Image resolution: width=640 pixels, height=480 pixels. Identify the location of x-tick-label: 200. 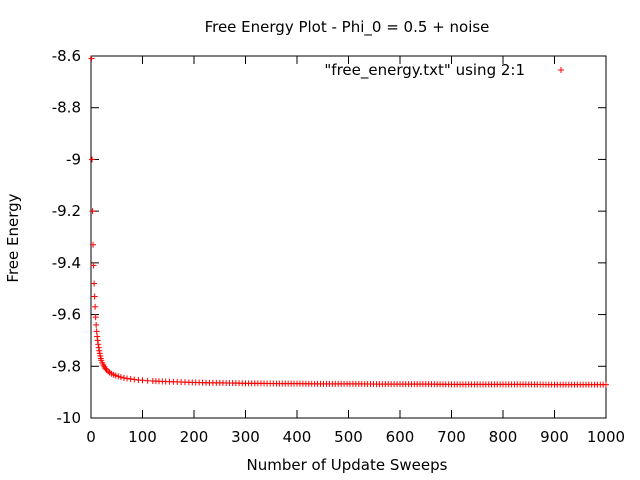
(194, 437).